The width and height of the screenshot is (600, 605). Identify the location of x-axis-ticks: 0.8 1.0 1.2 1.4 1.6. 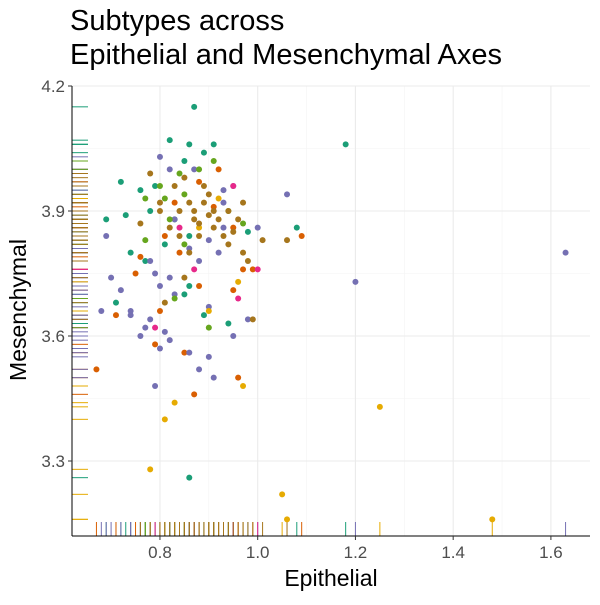
(355, 549).